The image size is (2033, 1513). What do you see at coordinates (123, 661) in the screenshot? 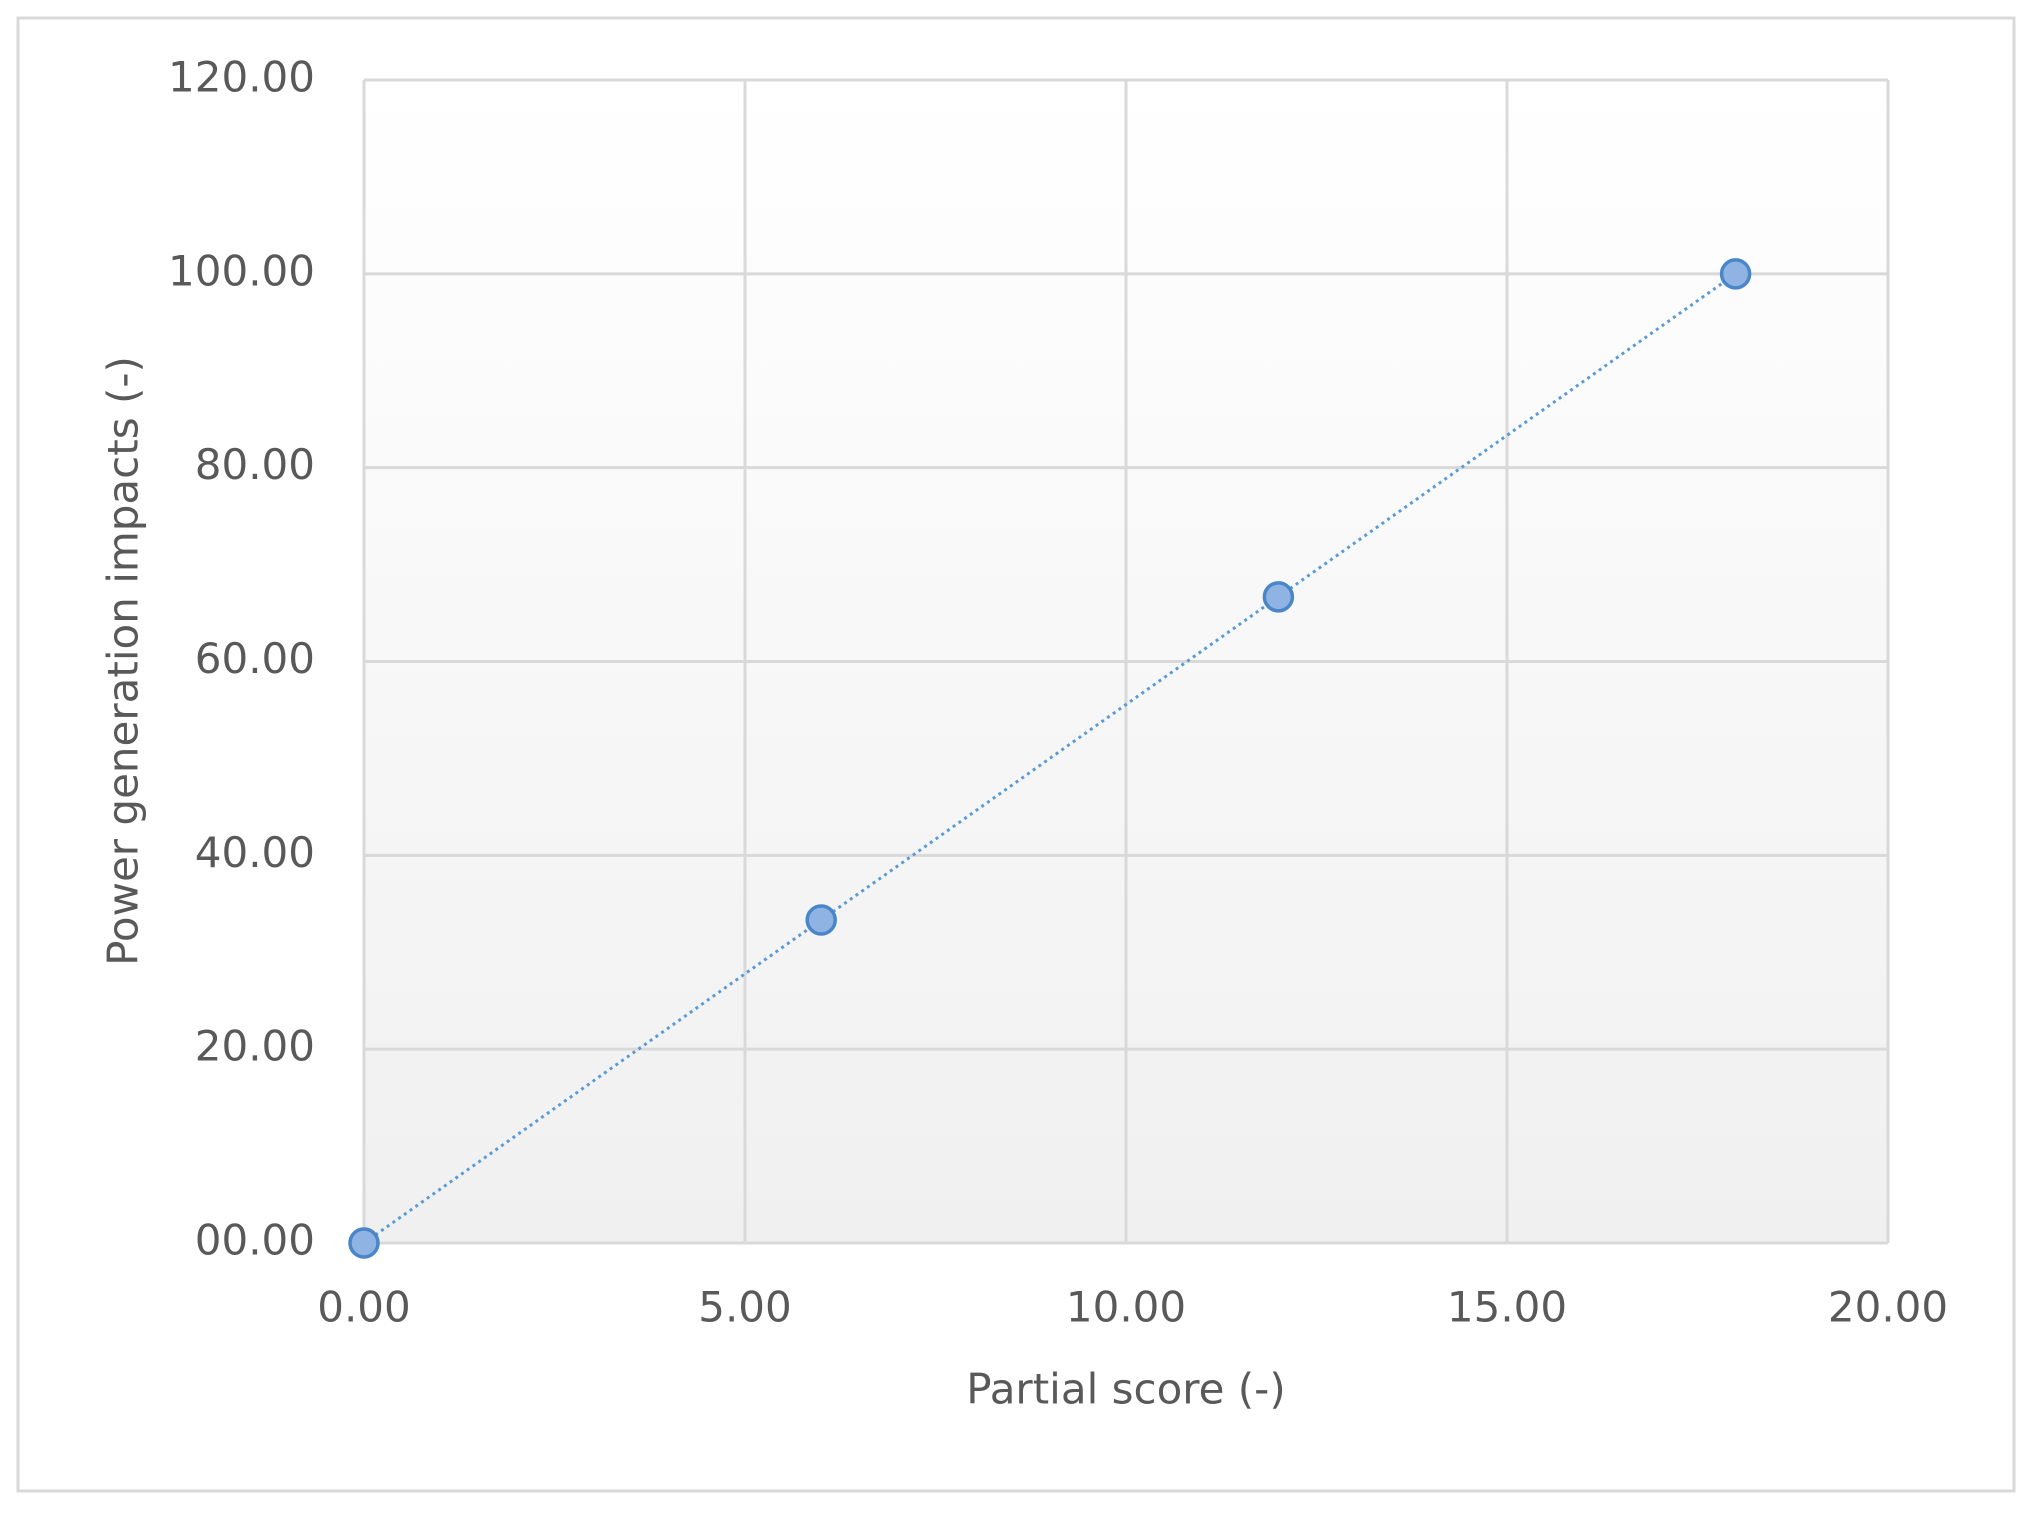
I see `y-axis-title: Power generation impacts (-)` at bounding box center [123, 661].